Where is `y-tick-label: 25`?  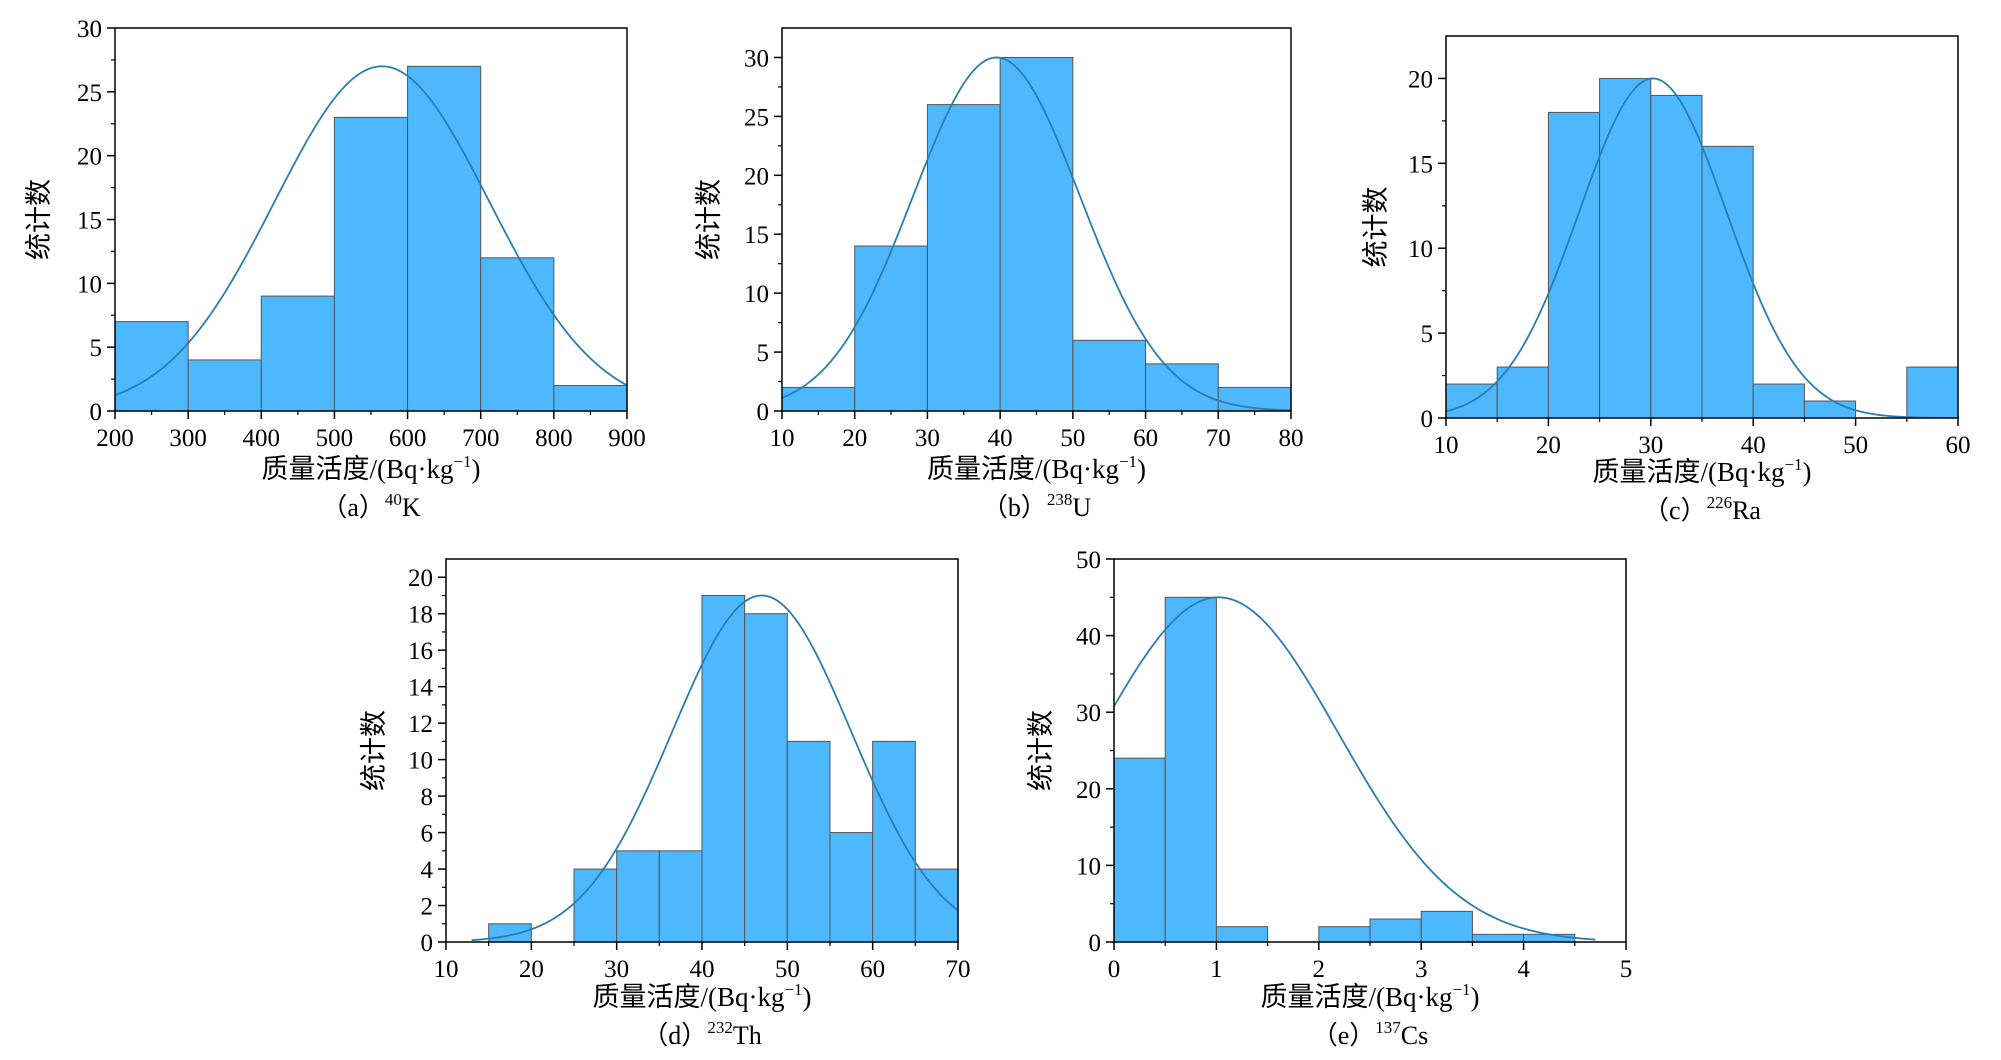
y-tick-label: 25 is located at coordinates (89, 93).